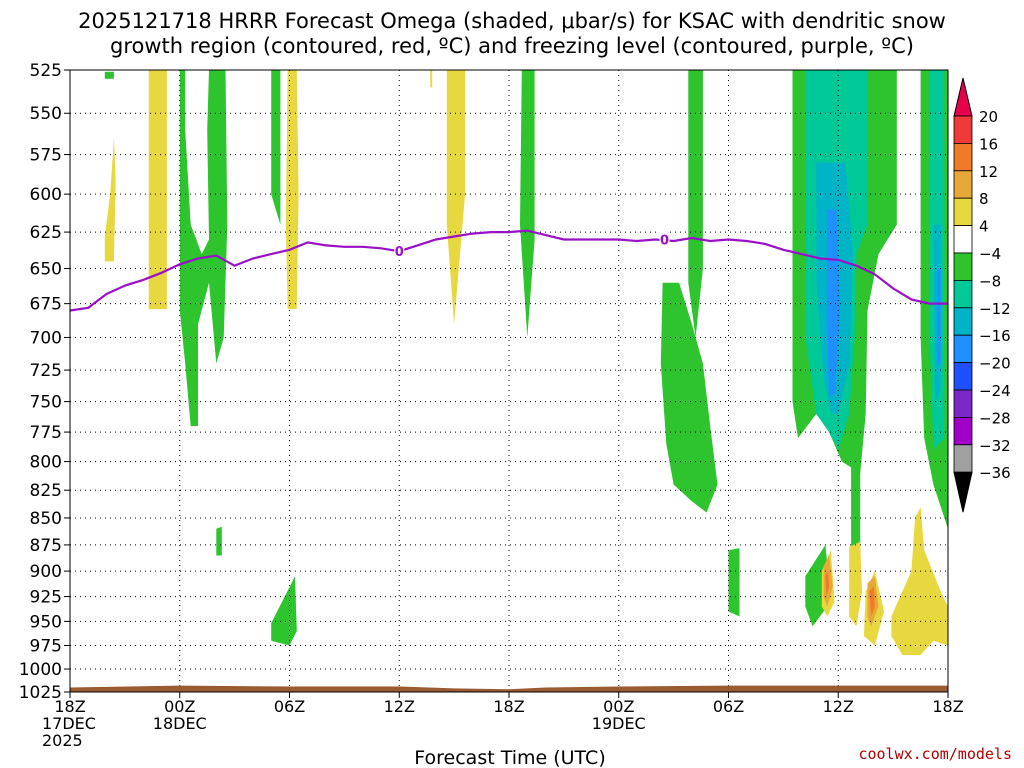 This screenshot has width=1024, height=768. What do you see at coordinates (988, 144) in the screenshot?
I see `colorbar-label-1: 16` at bounding box center [988, 144].